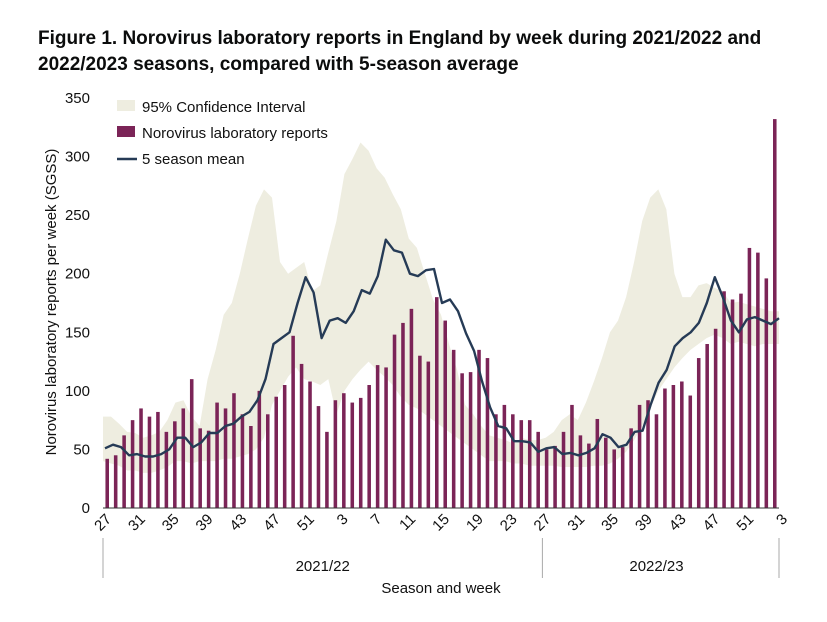  Describe the element at coordinates (656, 566) in the screenshot. I see `season-label-1: 2022/23` at that location.